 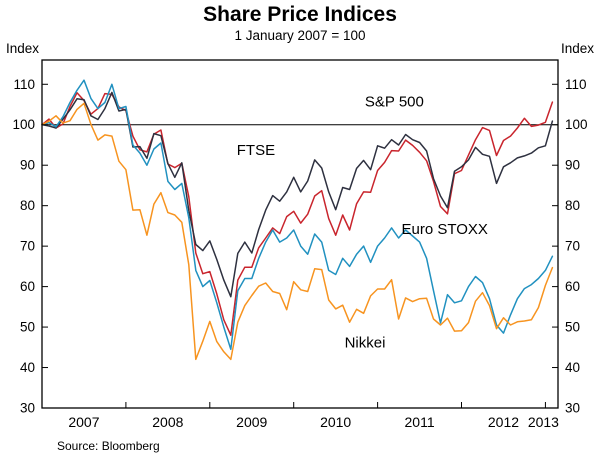 I want to click on y-tick-label-left: 60, so click(x=27, y=286).